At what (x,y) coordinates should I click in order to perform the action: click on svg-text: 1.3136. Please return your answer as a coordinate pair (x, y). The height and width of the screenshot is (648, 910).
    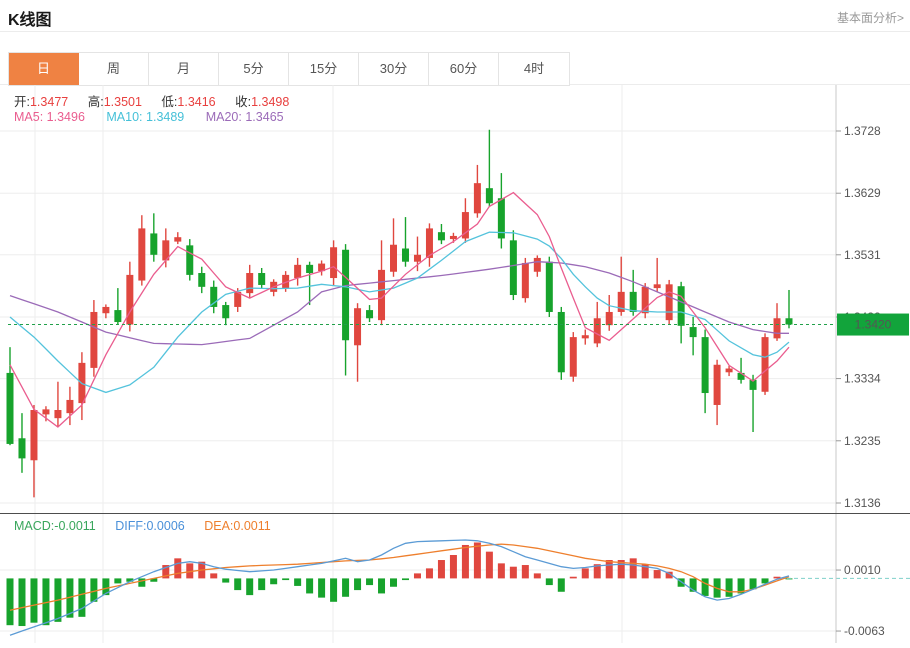
    Looking at the image, I should click on (862, 503).